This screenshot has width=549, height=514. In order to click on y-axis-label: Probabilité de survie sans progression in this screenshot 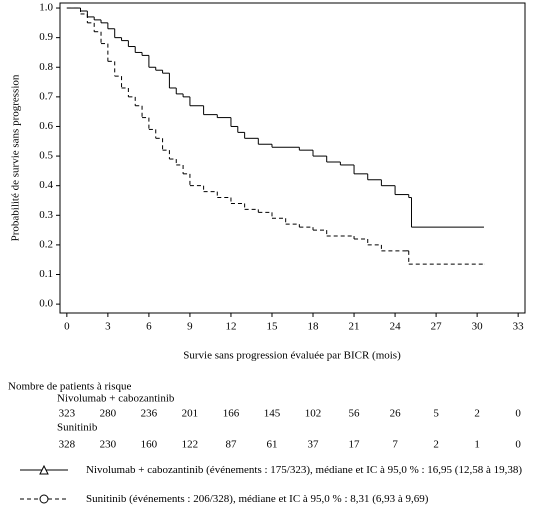, I will do `click(16, 157)`.